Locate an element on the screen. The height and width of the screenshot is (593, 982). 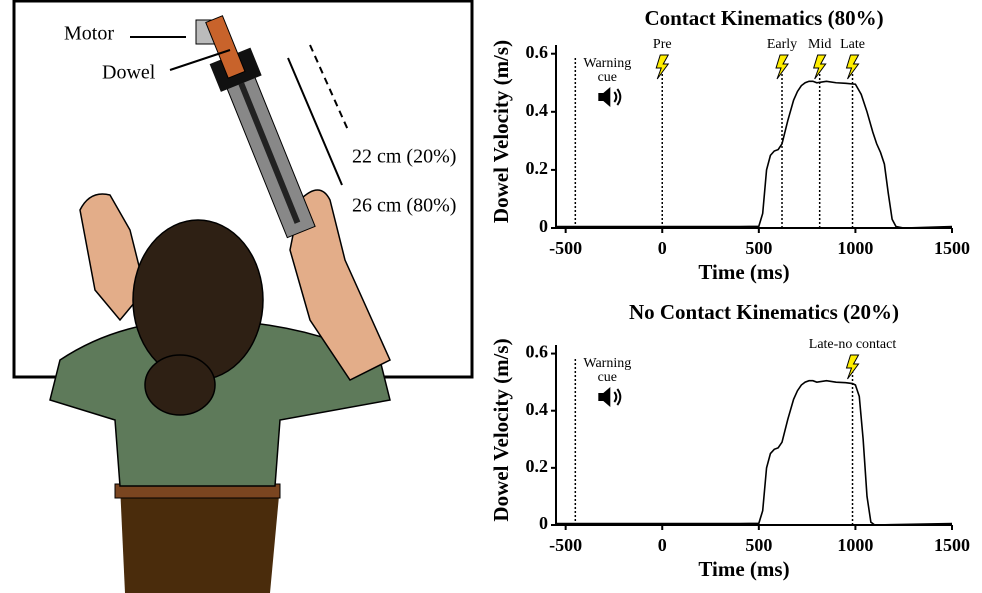
event-label: Mid is located at coordinates (819, 44).